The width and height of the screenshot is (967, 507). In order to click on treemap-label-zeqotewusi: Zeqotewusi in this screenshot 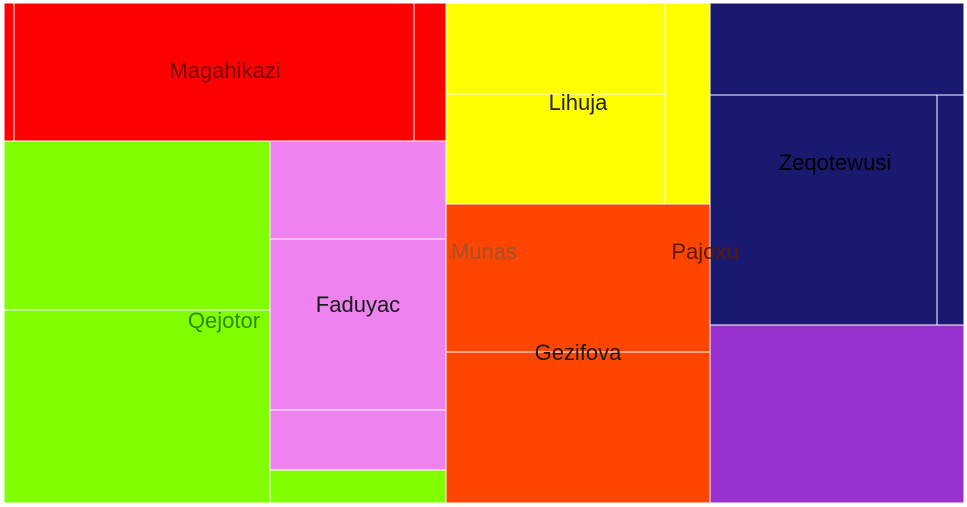, I will do `click(835, 162)`.